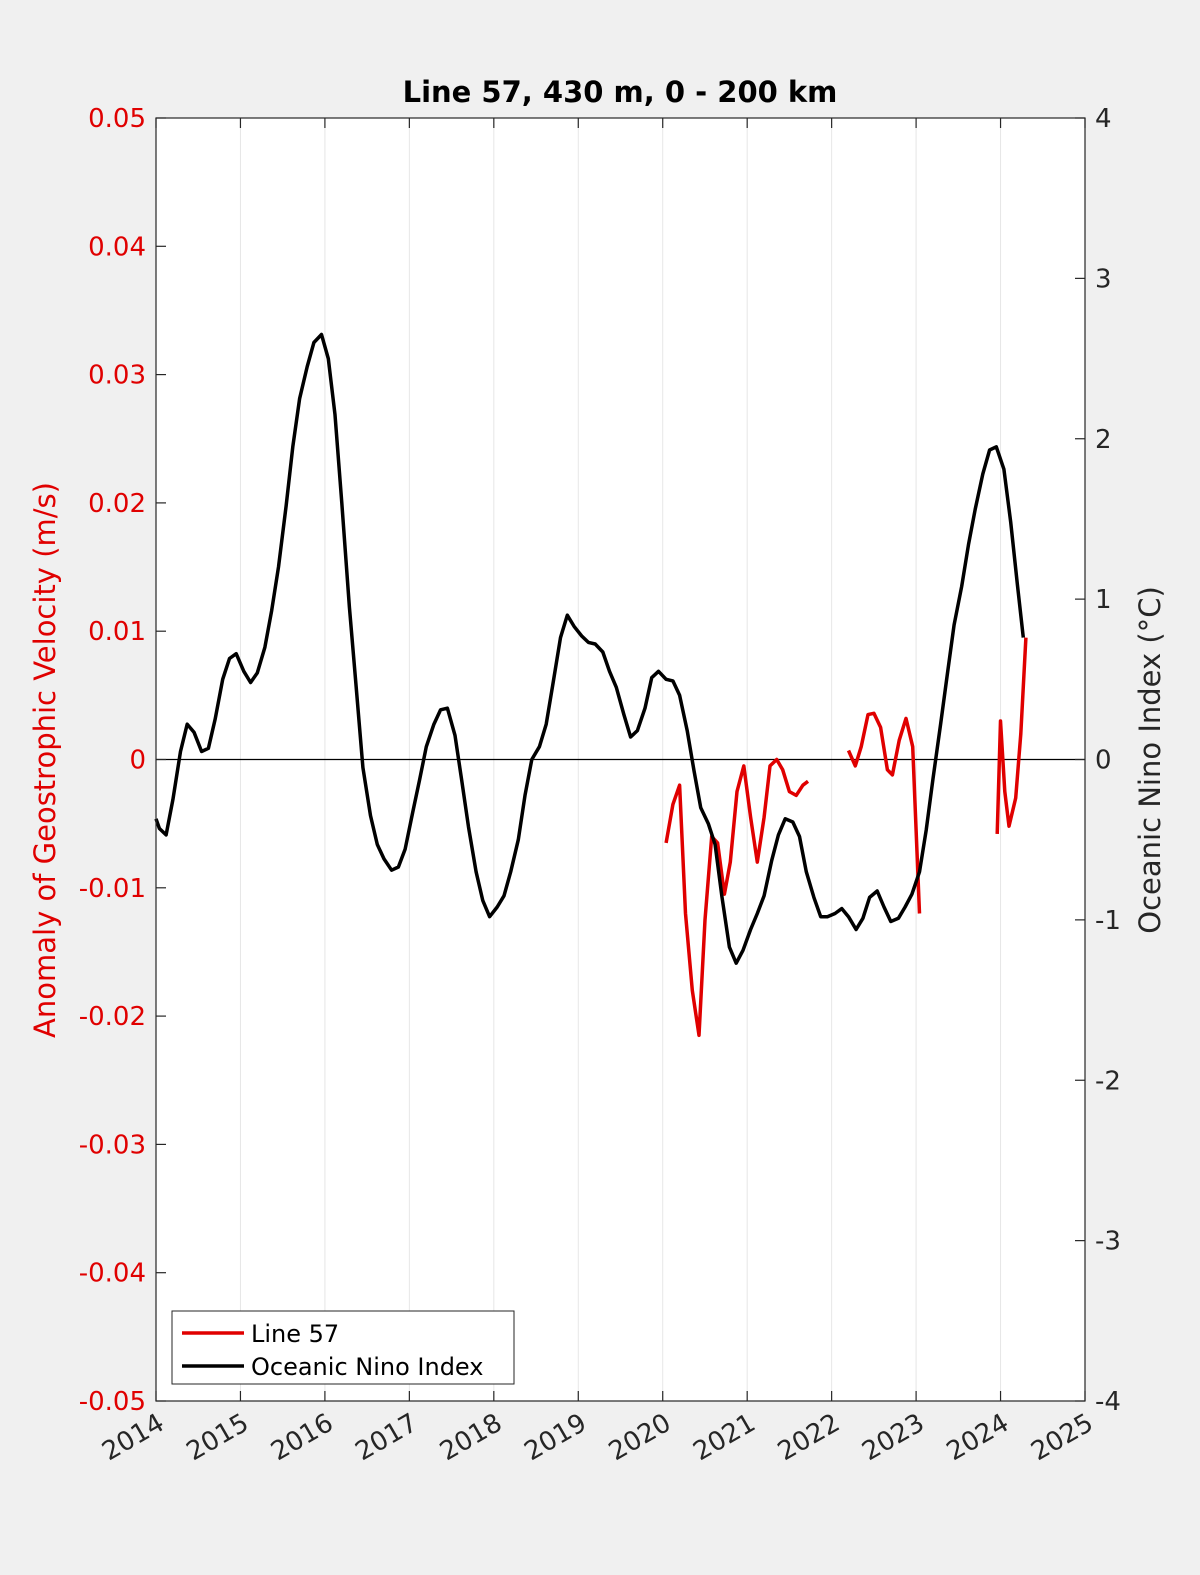 The image size is (1200, 1575). I want to click on x-tick-label-2021: 2021, so click(724, 1437).